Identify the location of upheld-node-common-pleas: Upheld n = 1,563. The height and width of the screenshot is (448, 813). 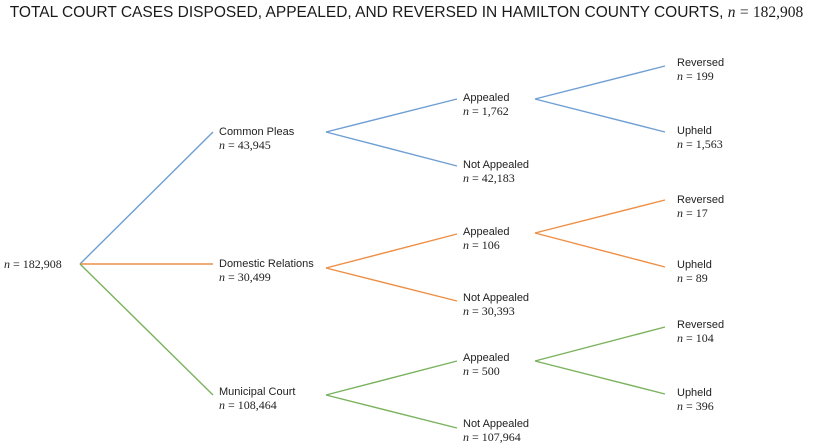
(700, 138).